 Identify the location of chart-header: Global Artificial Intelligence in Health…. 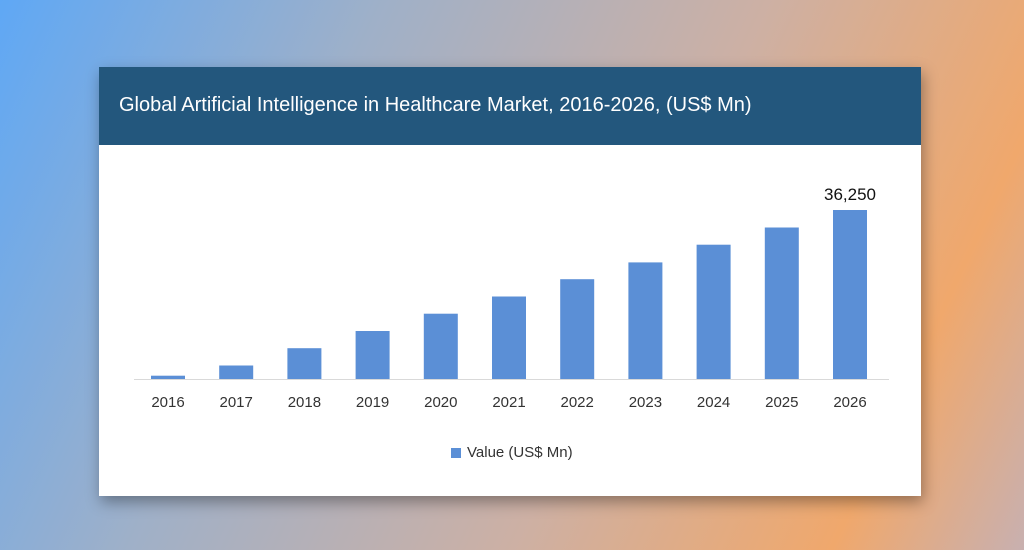
(510, 106).